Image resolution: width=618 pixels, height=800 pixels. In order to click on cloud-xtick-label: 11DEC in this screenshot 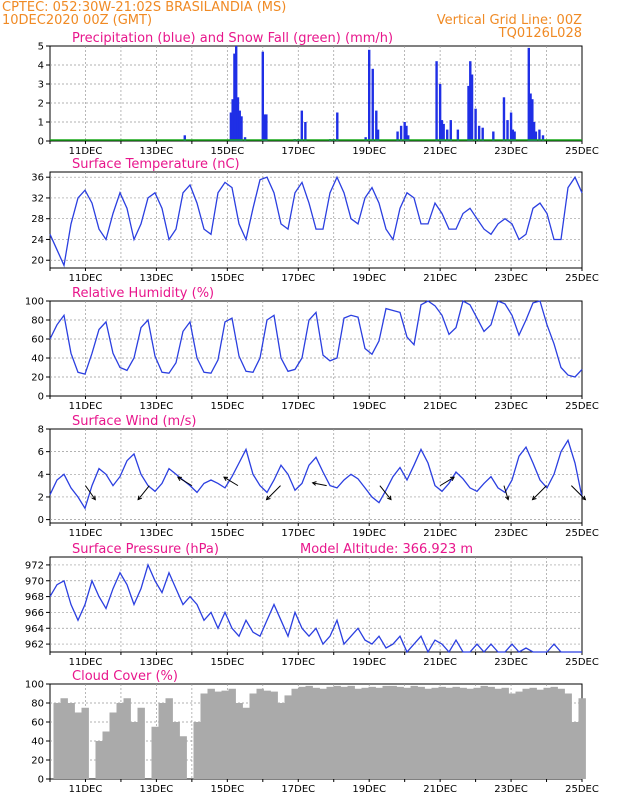, I will do `click(86, 789)`.